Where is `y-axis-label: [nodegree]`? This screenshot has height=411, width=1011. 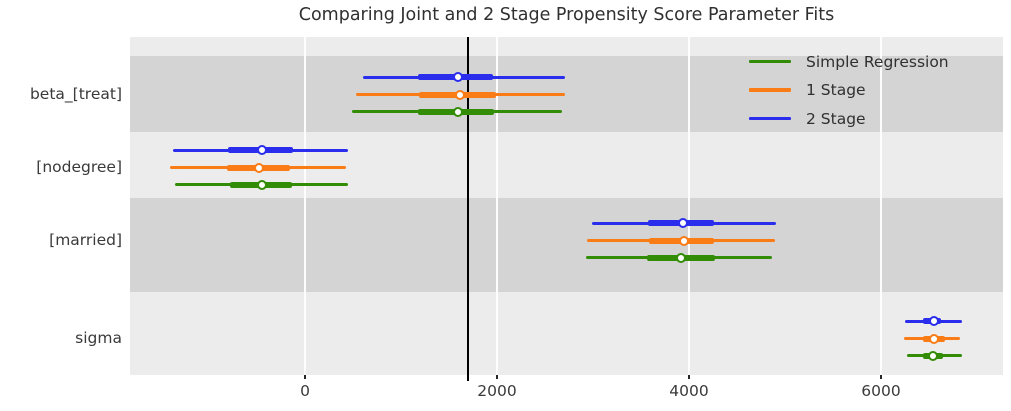 y-axis-label: [nodegree] is located at coordinates (79, 166).